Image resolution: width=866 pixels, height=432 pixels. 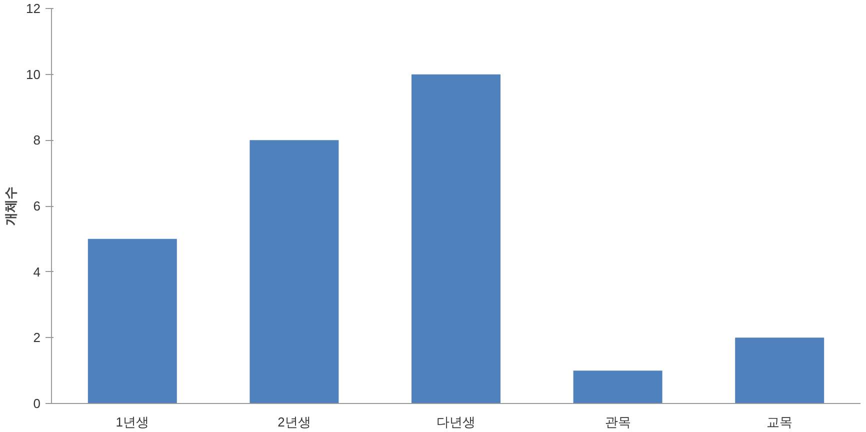 I want to click on x-tick-label: 다년생, so click(x=456, y=422).